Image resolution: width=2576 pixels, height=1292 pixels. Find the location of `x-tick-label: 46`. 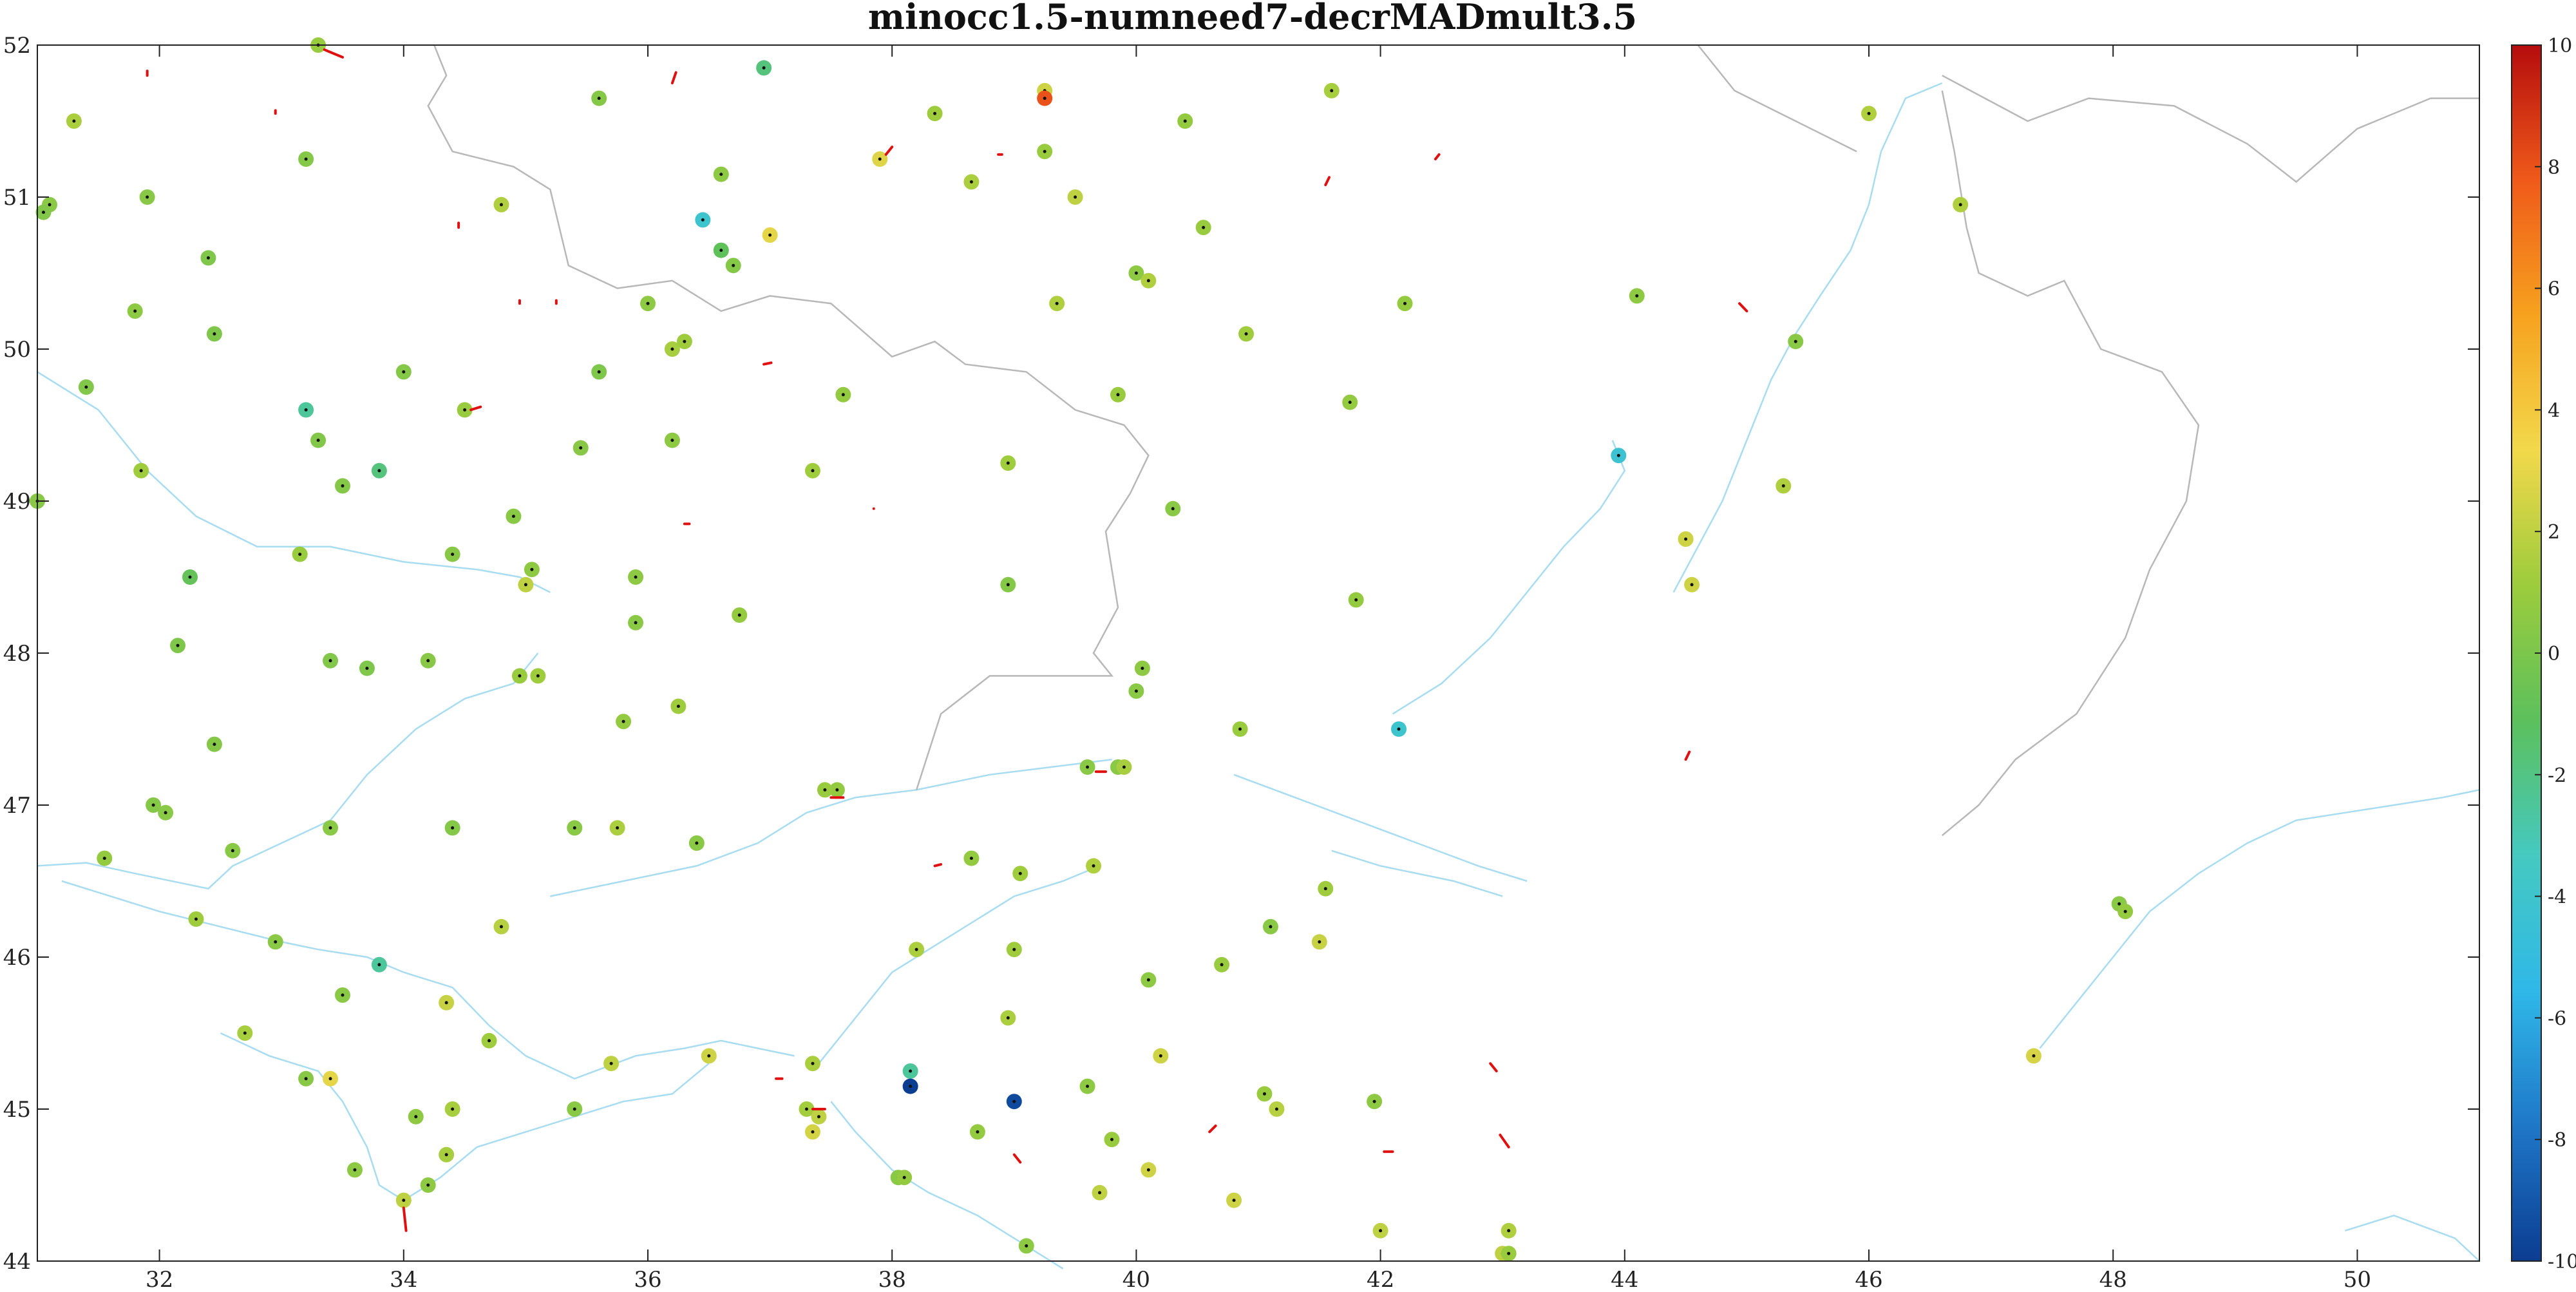

x-tick-label: 46 is located at coordinates (1869, 1279).